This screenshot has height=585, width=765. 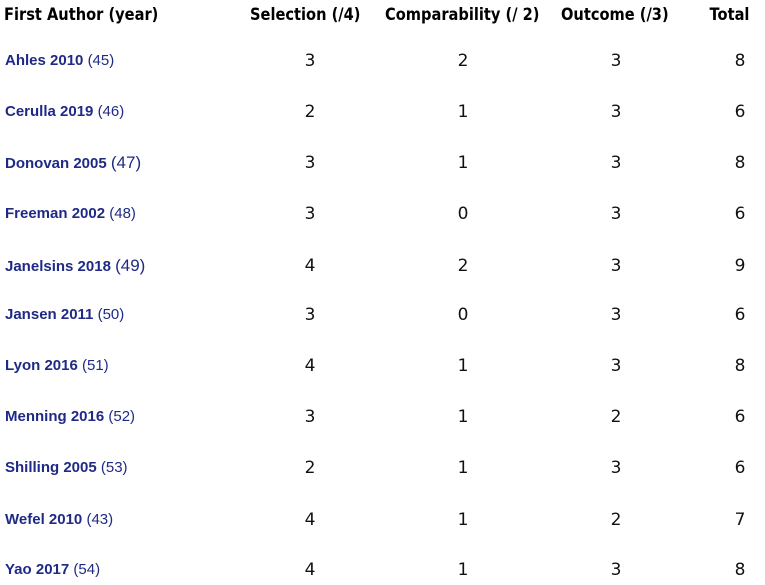 I want to click on author-name: Yao 2017, so click(x=37, y=569).